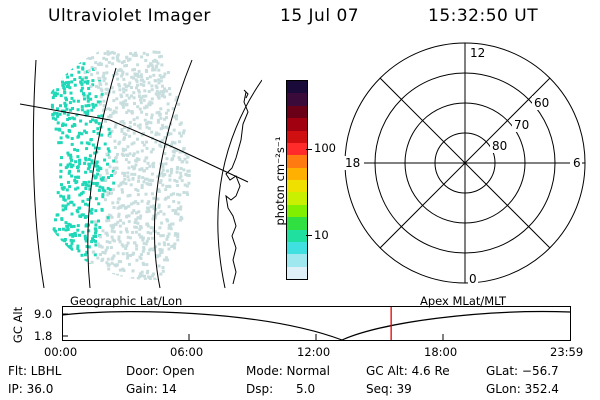 Image resolution: width=600 pixels, height=400 pixels. I want to click on meridian-line, so click(102, 178).